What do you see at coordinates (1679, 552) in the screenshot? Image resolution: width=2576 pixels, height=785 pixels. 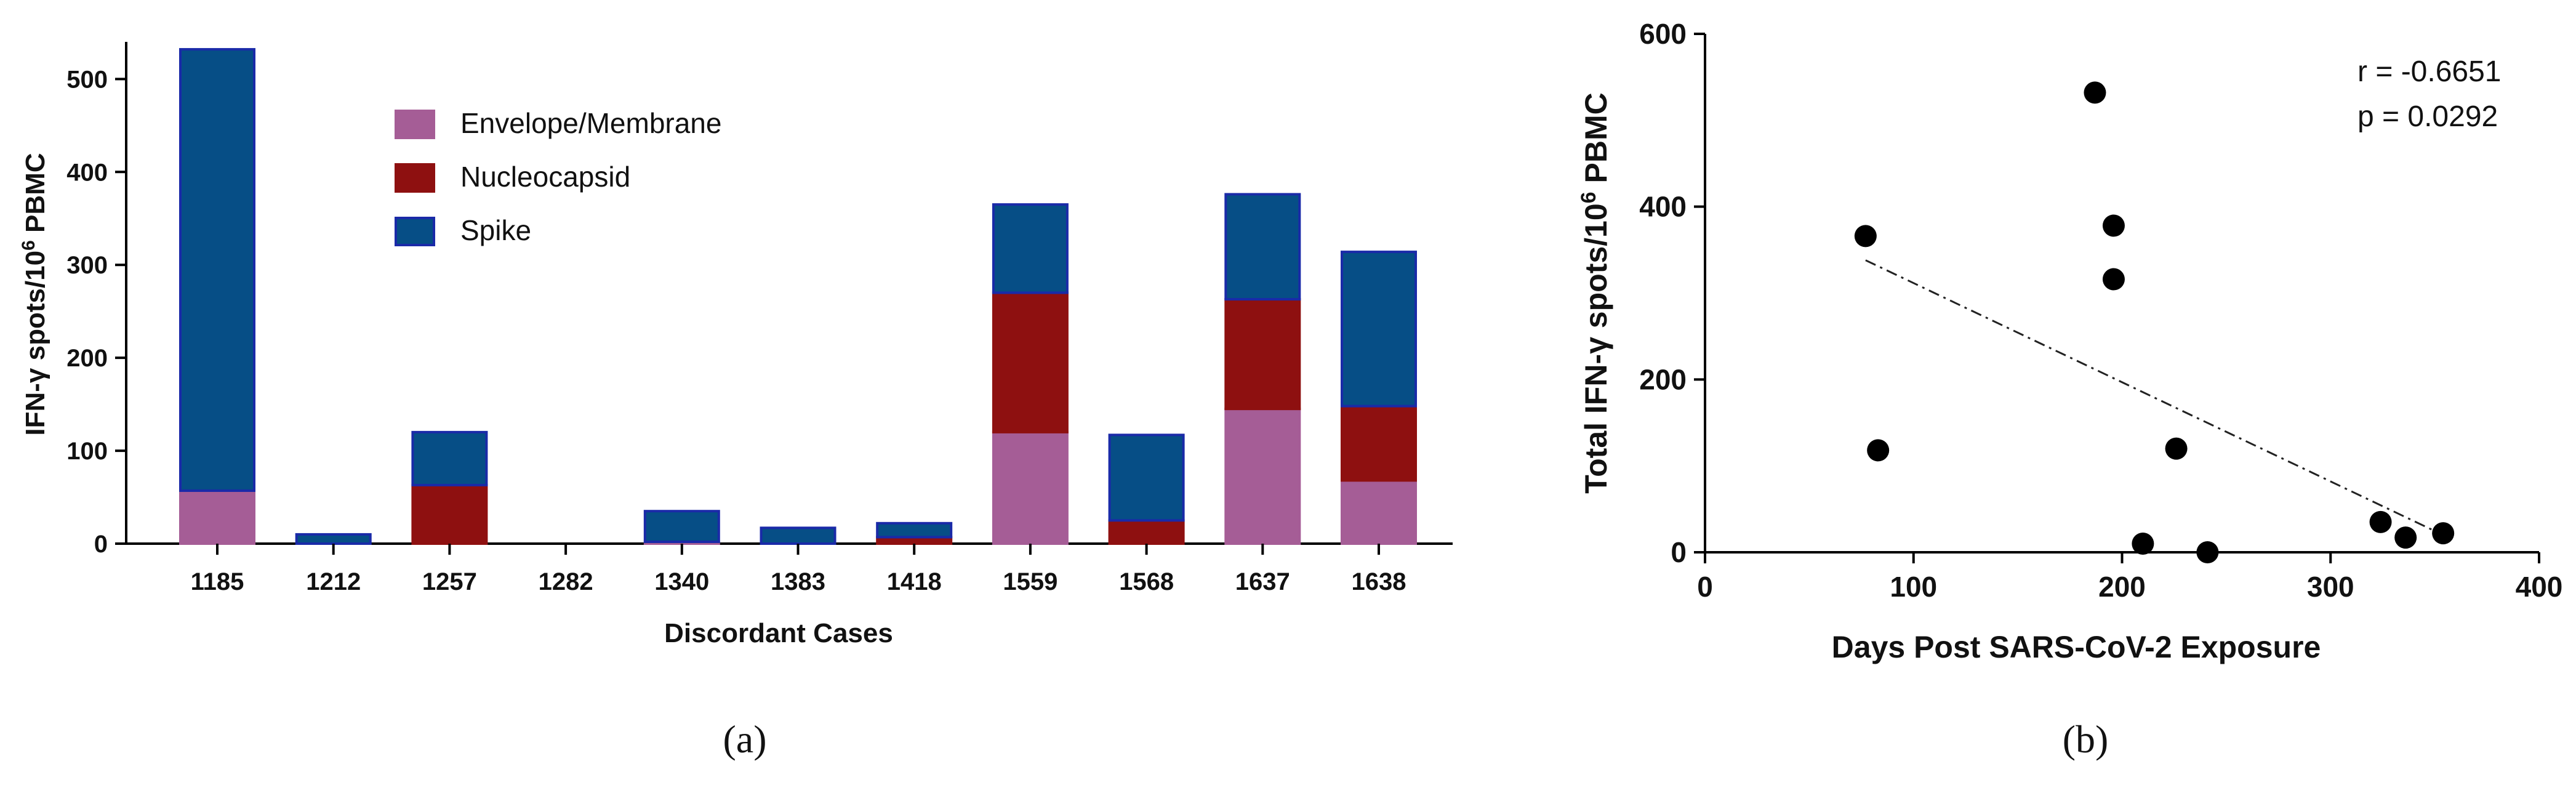 I see `b-y-tick-label: 0` at bounding box center [1679, 552].